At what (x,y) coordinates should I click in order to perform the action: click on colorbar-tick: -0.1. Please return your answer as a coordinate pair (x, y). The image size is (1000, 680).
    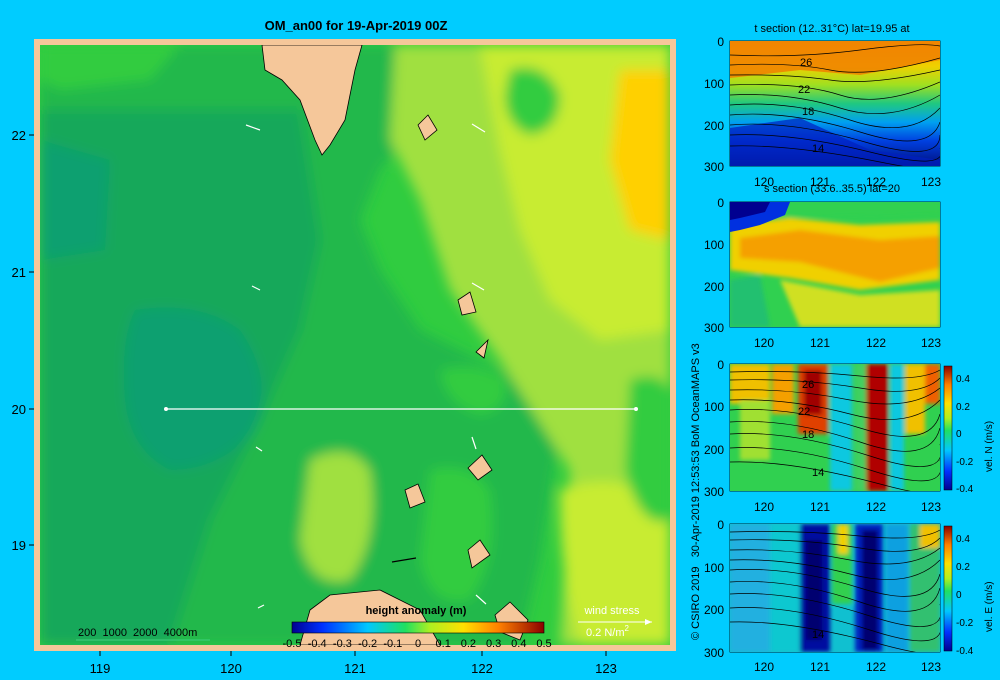
    Looking at the image, I should click on (392, 644).